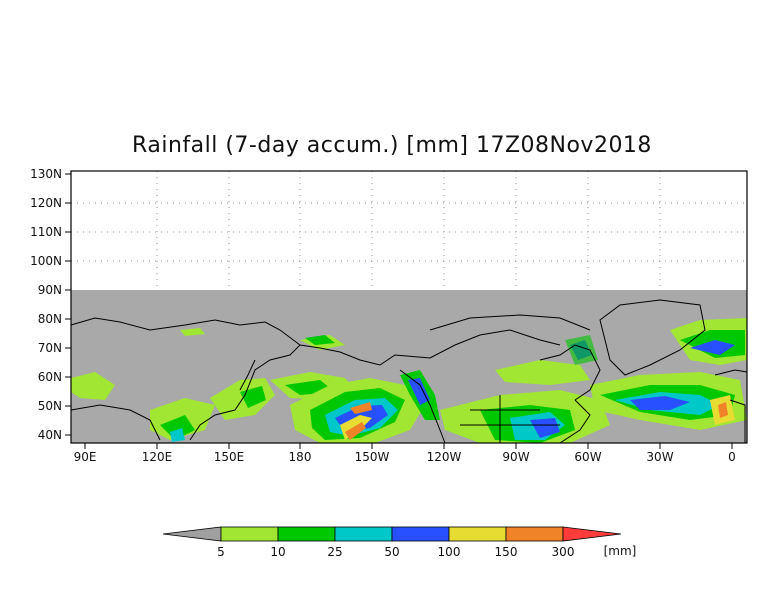 The width and height of the screenshot is (784, 612). What do you see at coordinates (444, 457) in the screenshot?
I see `lon-label: 120W` at bounding box center [444, 457].